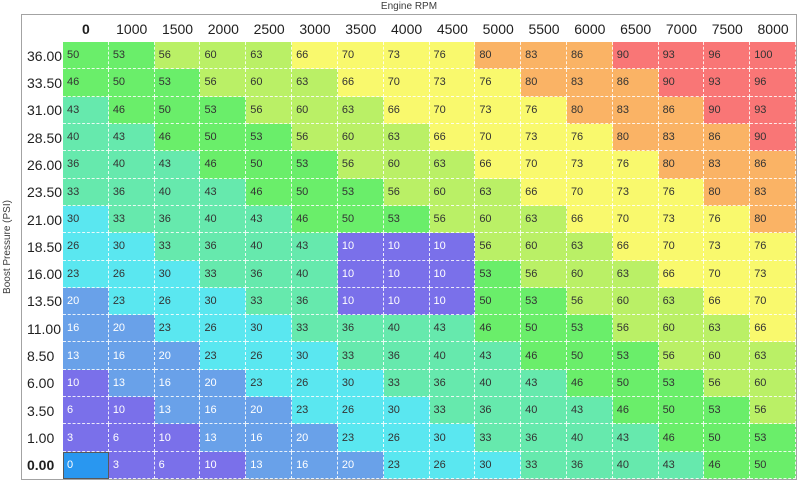 Image resolution: width=800 pixels, height=486 pixels. What do you see at coordinates (315, 28) in the screenshot?
I see `column-header-3000: 3000` at bounding box center [315, 28].